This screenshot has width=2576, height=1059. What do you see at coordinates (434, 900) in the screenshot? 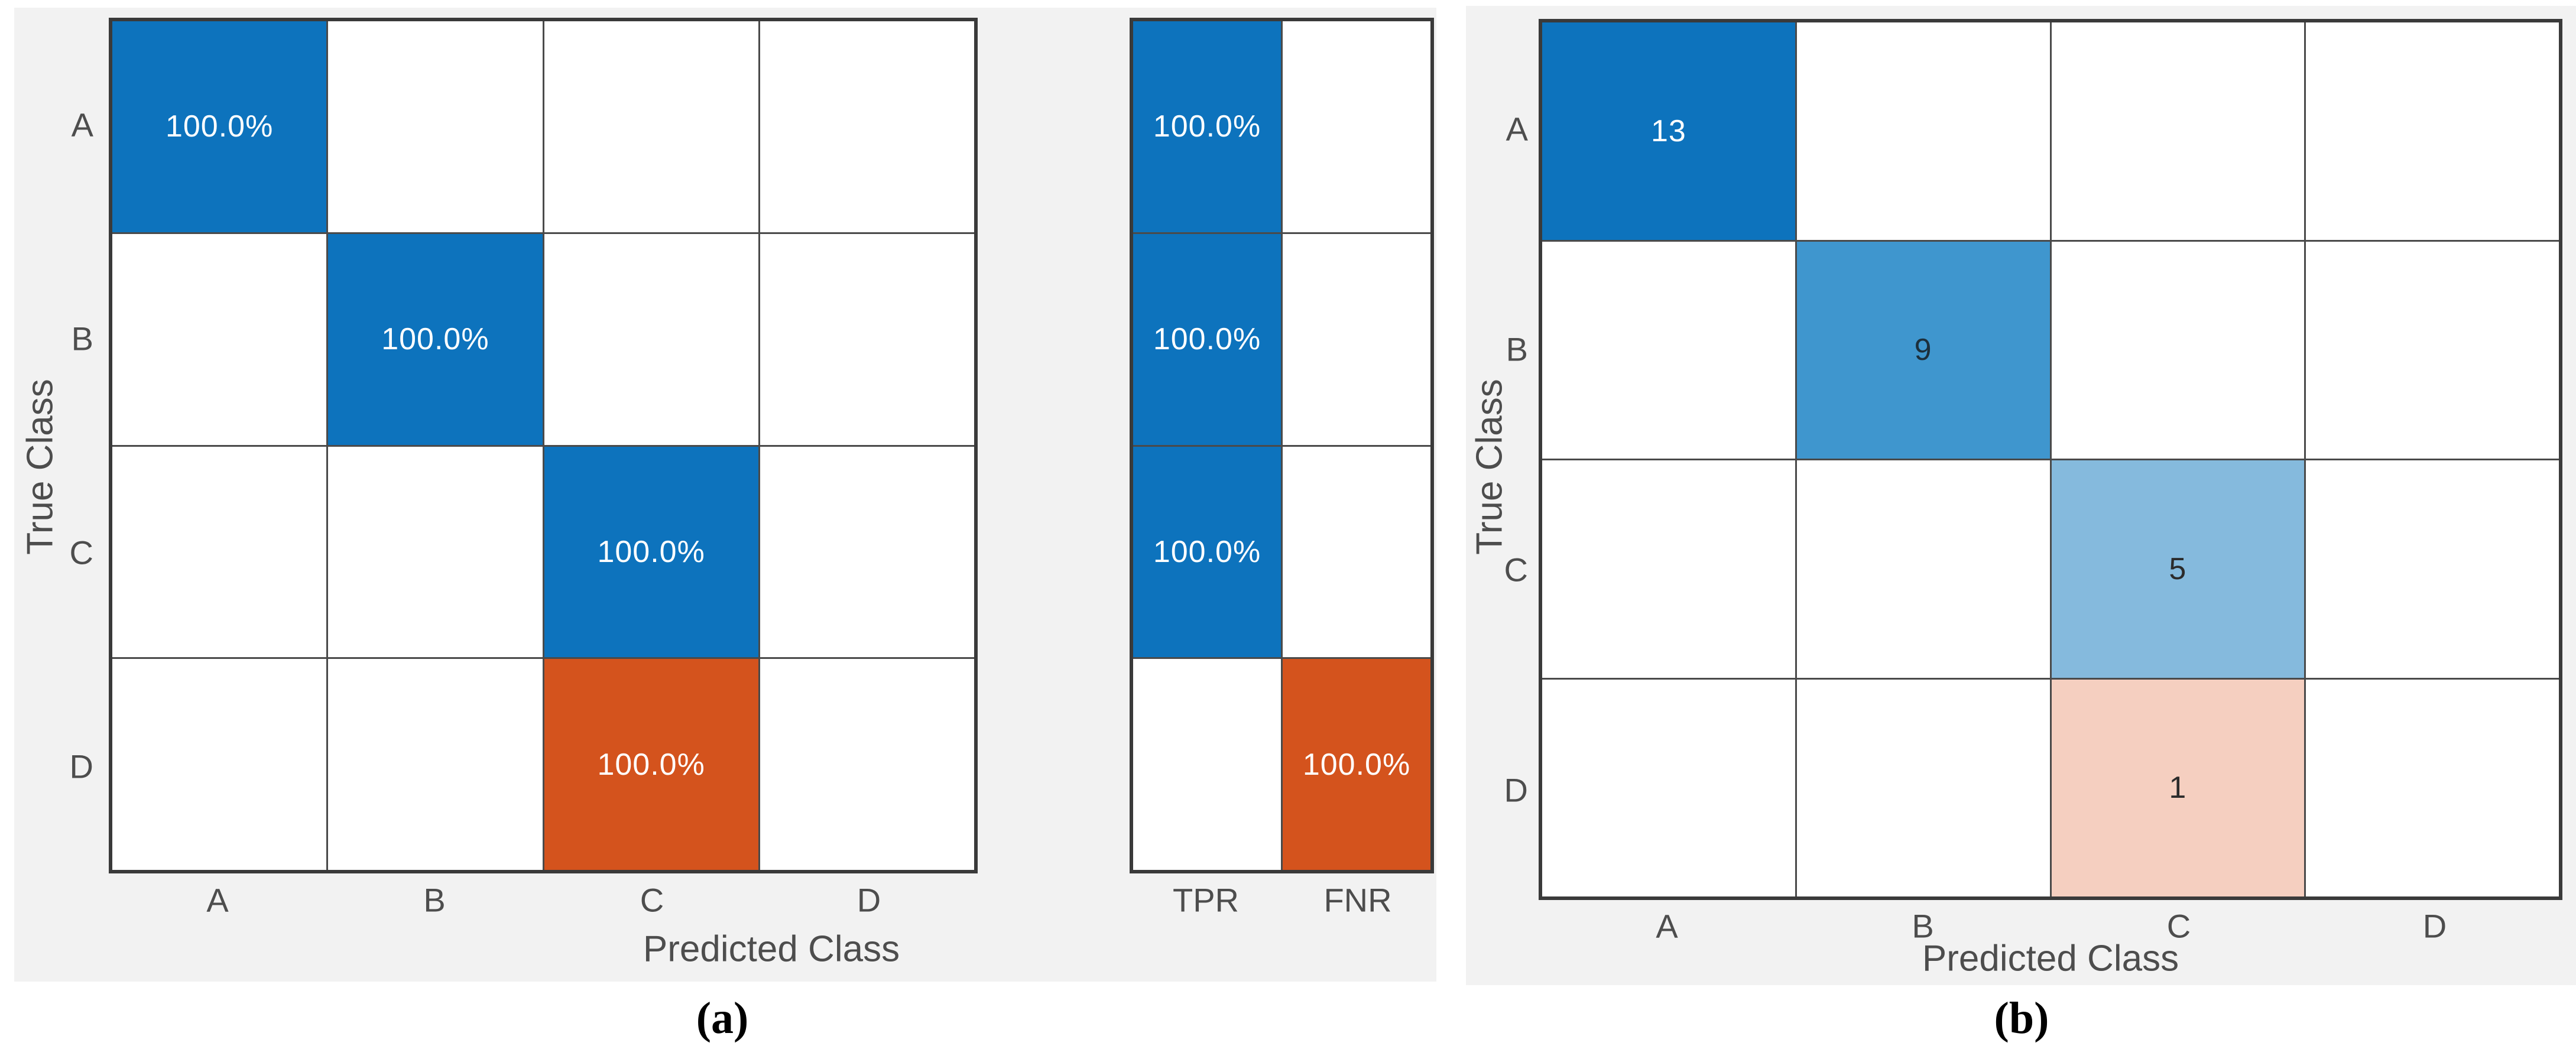
I see `column-label-a-B: B` at bounding box center [434, 900].